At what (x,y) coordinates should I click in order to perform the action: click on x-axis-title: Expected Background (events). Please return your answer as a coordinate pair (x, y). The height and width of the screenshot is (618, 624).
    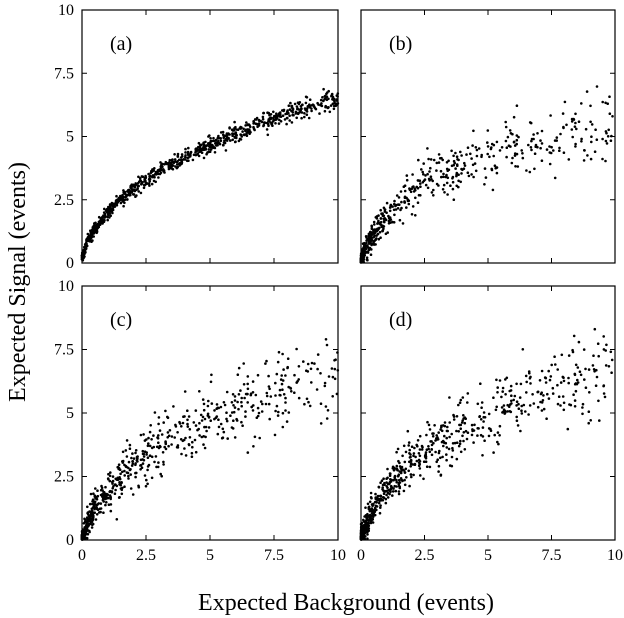
    Looking at the image, I should click on (346, 603).